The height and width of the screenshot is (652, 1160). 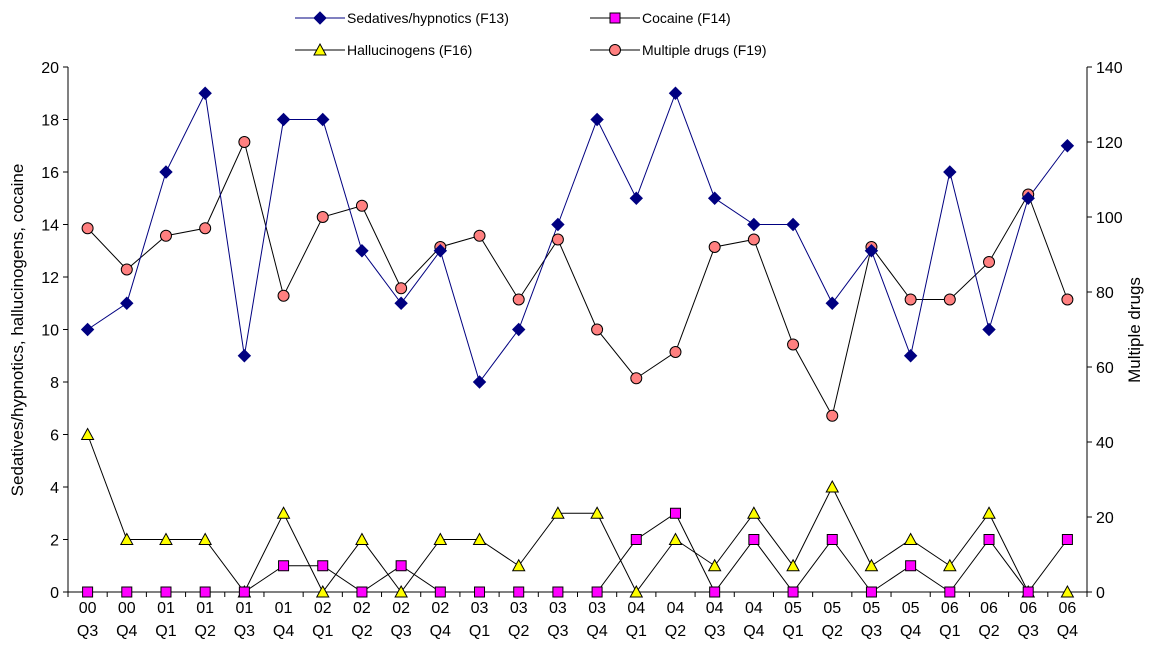 What do you see at coordinates (409, 50) in the screenshot?
I see `legend-label: Hallucinogens (F16)` at bounding box center [409, 50].